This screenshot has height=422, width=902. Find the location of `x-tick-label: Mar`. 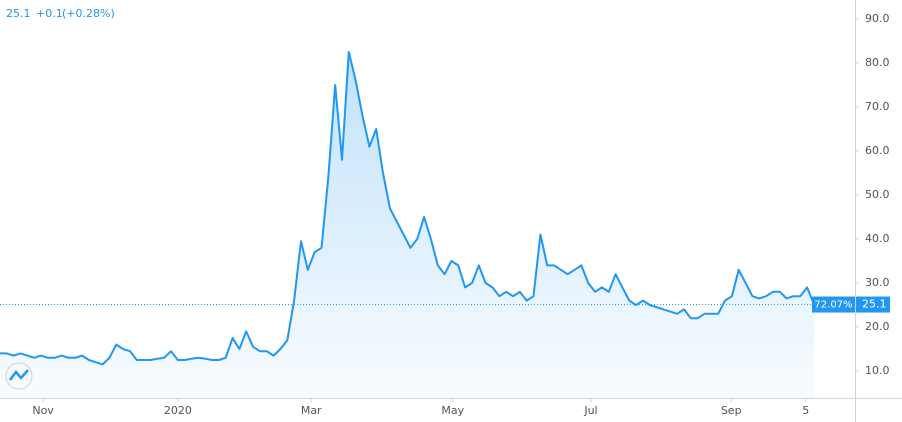

x-tick-label: Mar is located at coordinates (311, 410).